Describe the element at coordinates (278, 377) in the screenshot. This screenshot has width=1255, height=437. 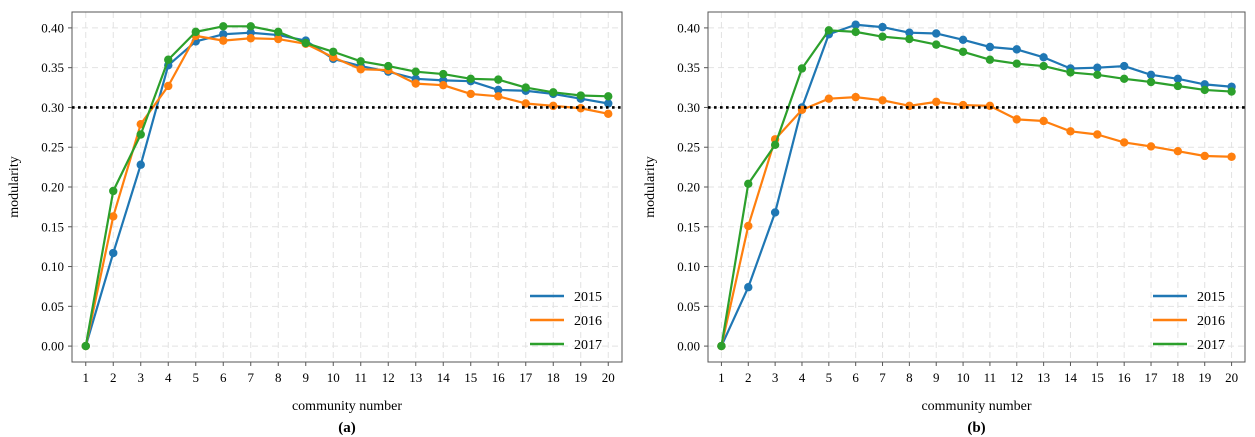
I see `x-tick-label: 8` at that location.